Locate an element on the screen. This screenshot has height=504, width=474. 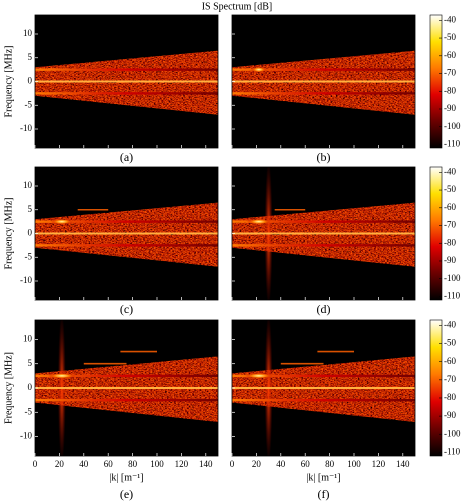
panel-label: (b) is located at coordinates (324, 157).